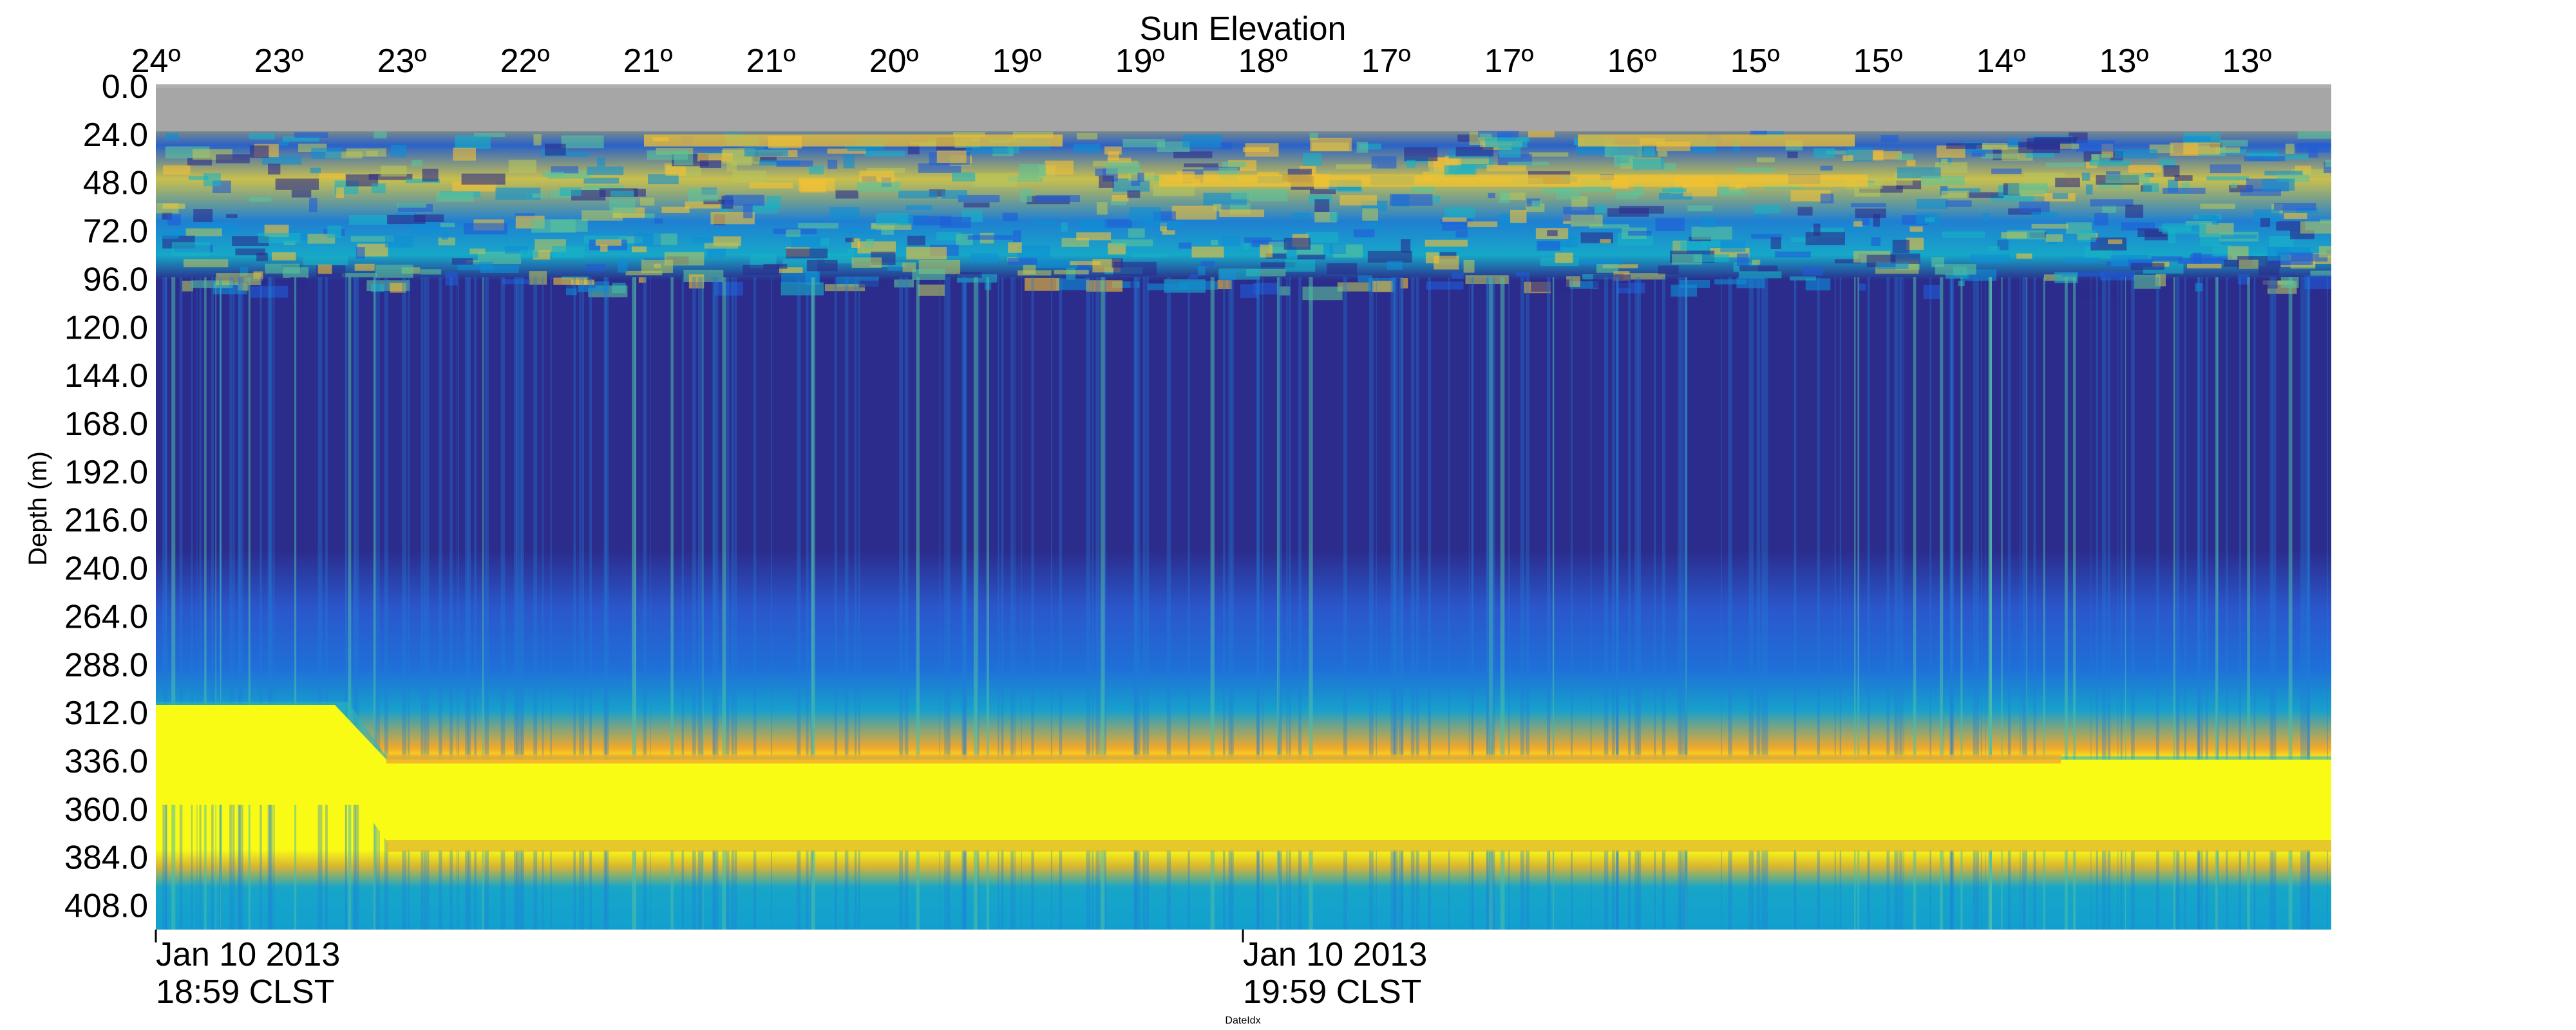  I want to click on sun-elevation-tick-label: 13º, so click(2247, 61).